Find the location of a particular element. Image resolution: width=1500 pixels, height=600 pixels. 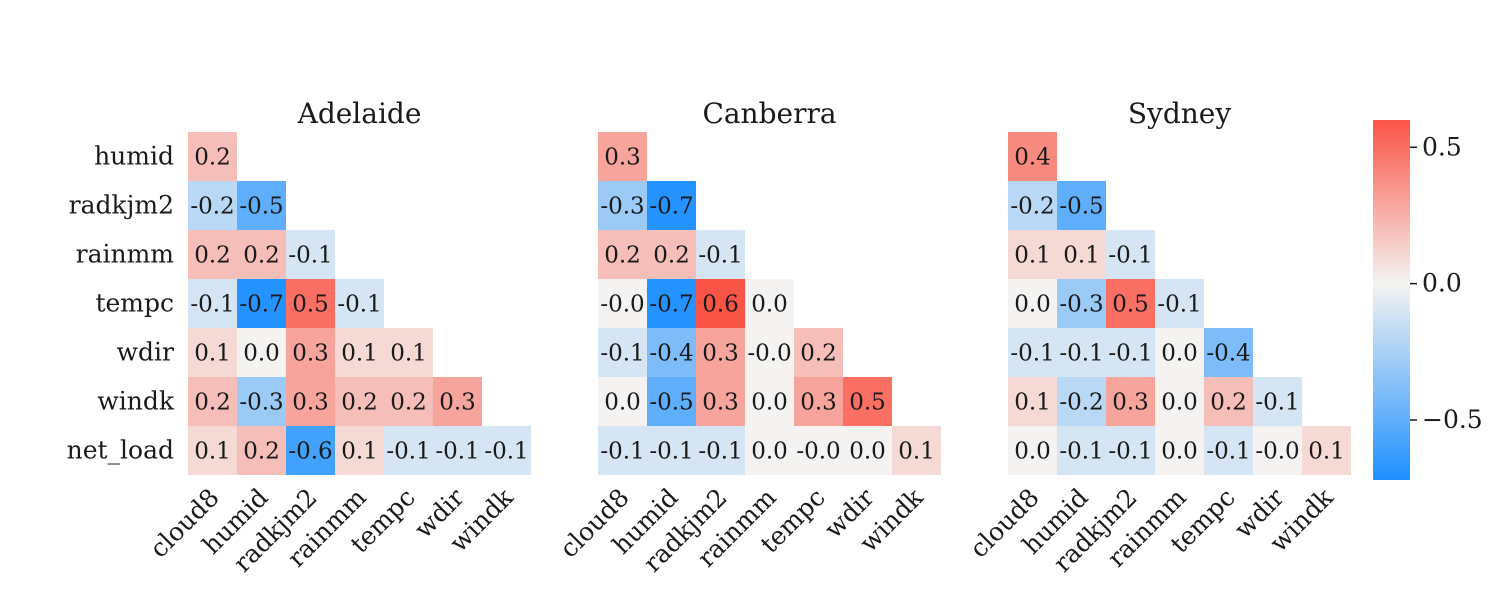

colorbar-gradient is located at coordinates (1391, 300).